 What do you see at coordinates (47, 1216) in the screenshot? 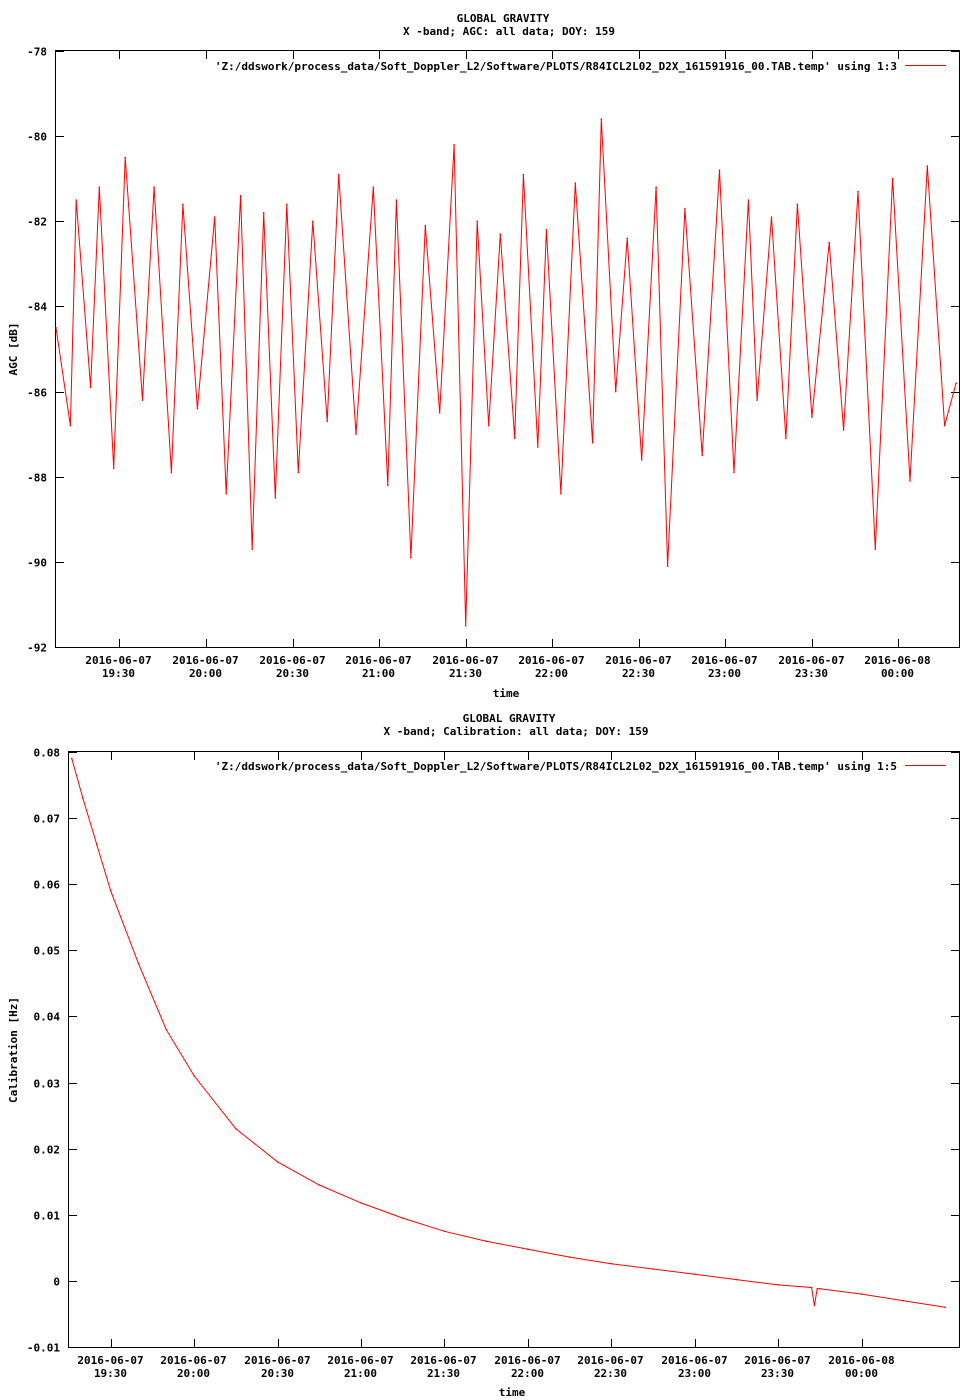
I see `y-tick-label: 0.01` at bounding box center [47, 1216].